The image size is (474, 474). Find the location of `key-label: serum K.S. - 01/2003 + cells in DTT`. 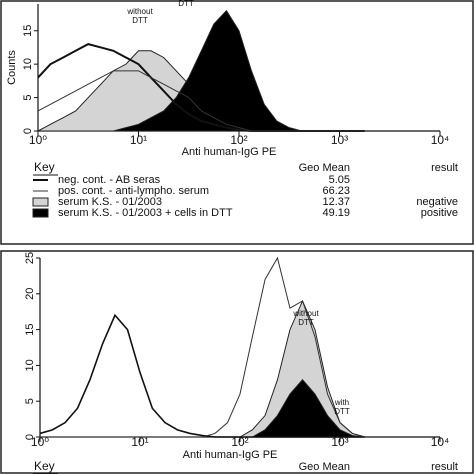

key-label: serum K.S. - 01/2003 + cells in DTT is located at coordinates (145, 213).